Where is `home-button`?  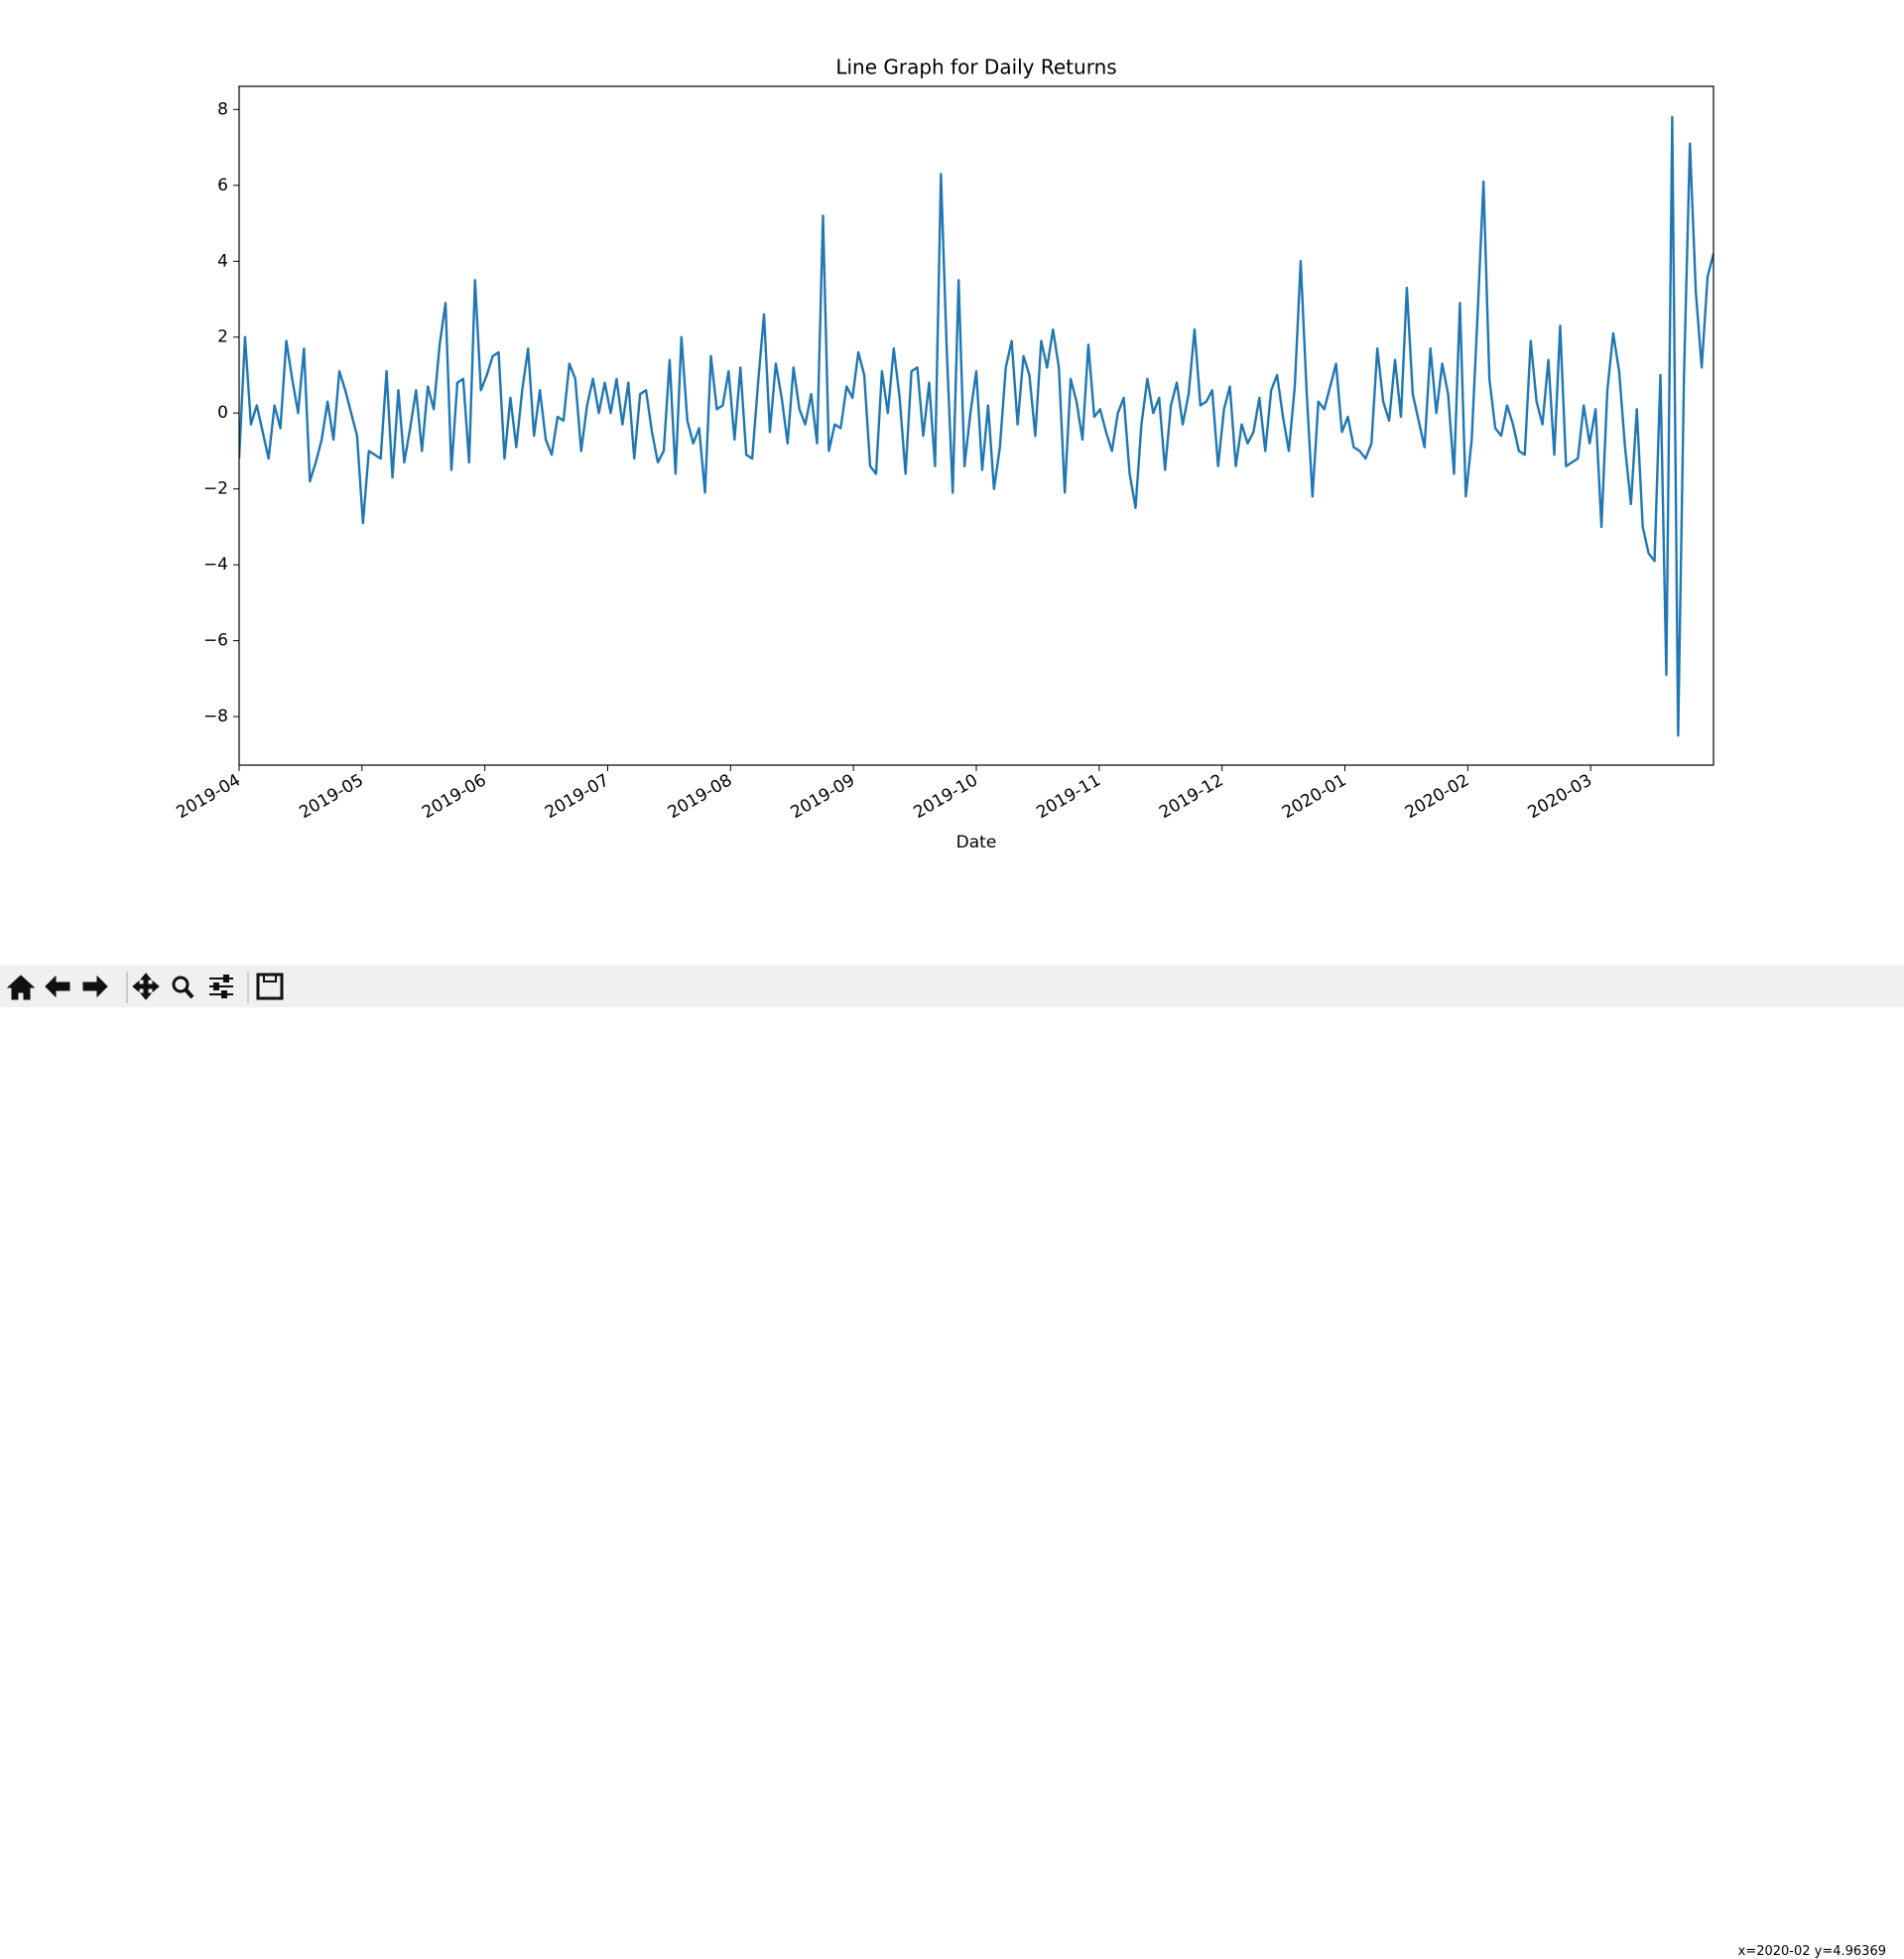 home-button is located at coordinates (21, 987).